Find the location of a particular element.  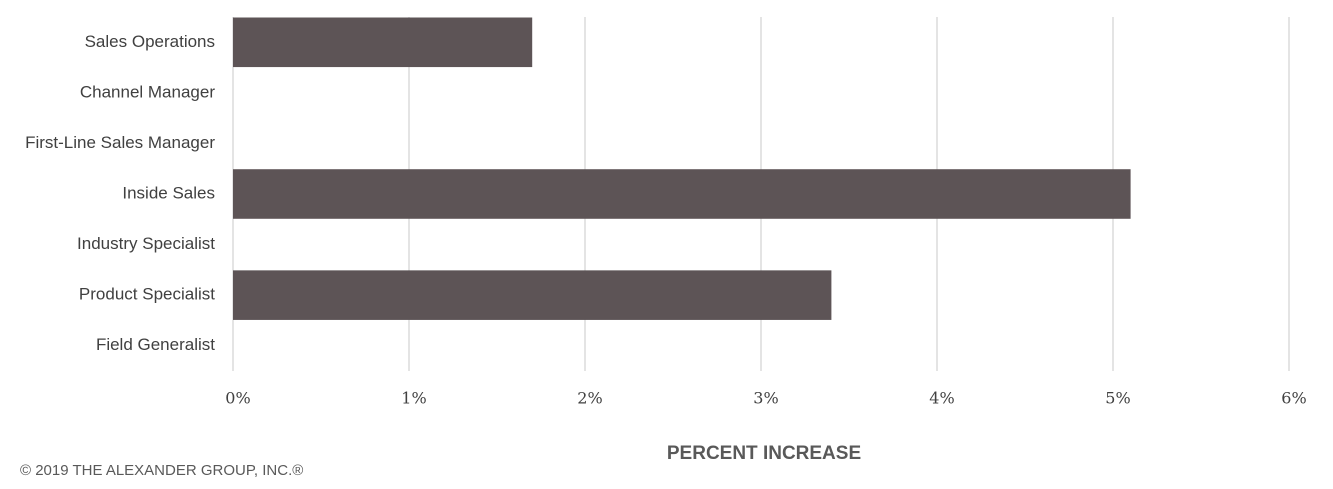

y-tick-label: Channel Manager is located at coordinates (147, 91).